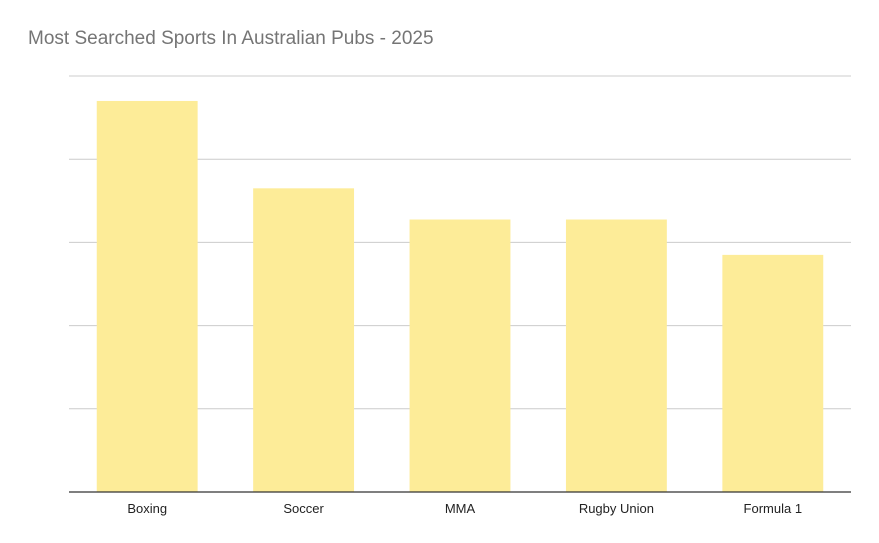 Image resolution: width=879 pixels, height=543 pixels. I want to click on bar-boxing, so click(147, 296).